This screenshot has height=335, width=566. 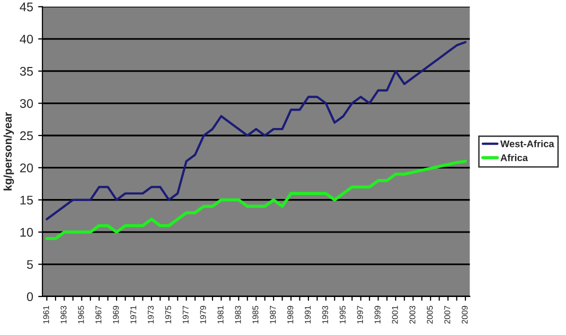 I want to click on x-tick-label: 1985, so click(x=255, y=315).